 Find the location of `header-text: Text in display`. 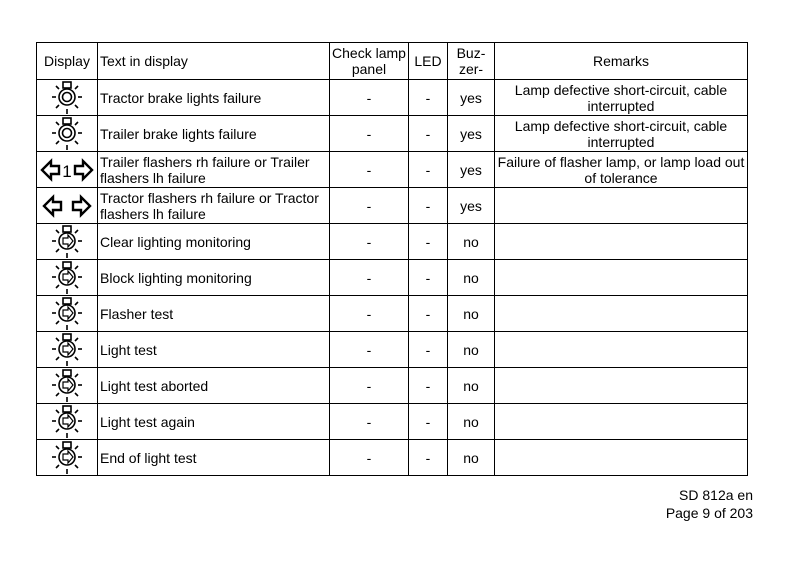

header-text: Text in display is located at coordinates (213, 61).